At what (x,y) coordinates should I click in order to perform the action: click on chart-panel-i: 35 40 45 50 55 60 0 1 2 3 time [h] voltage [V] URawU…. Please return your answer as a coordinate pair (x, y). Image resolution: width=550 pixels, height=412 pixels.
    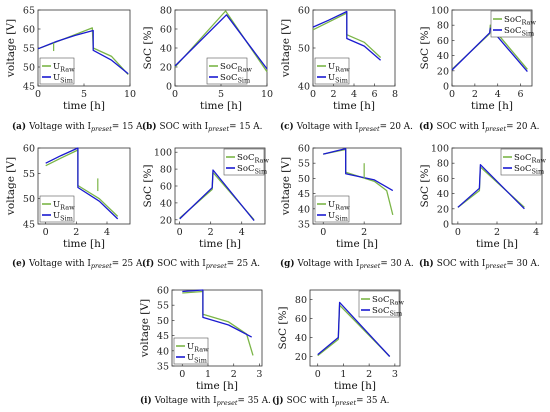
    Looking at the image, I should click on (205, 347).